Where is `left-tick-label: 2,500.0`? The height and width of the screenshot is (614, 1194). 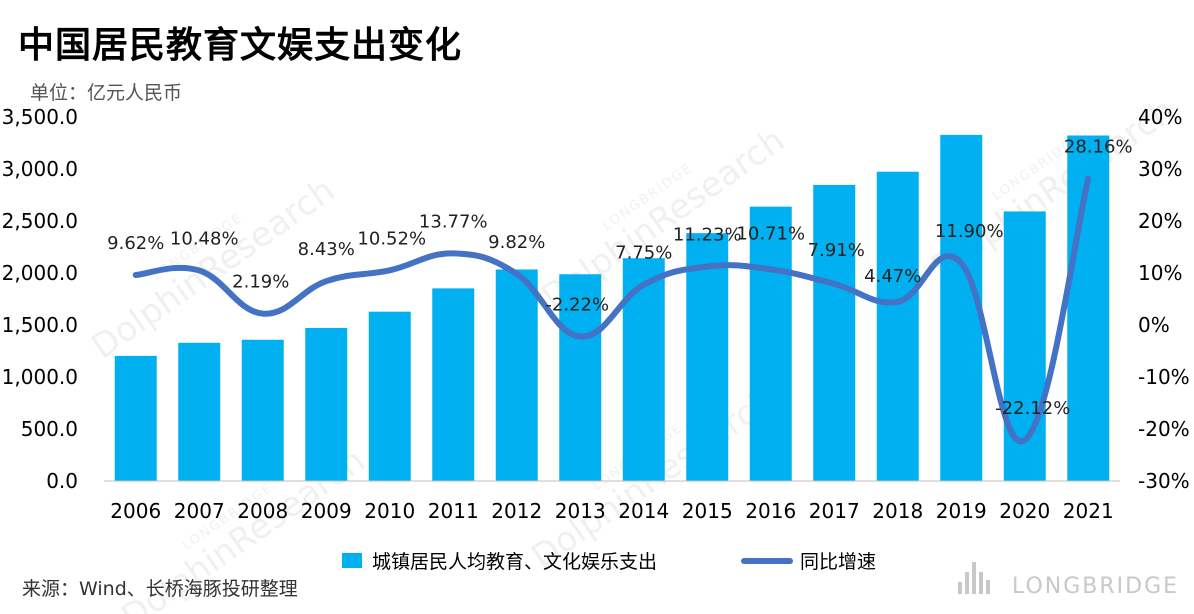
left-tick-label: 2,500.0 is located at coordinates (40, 221).